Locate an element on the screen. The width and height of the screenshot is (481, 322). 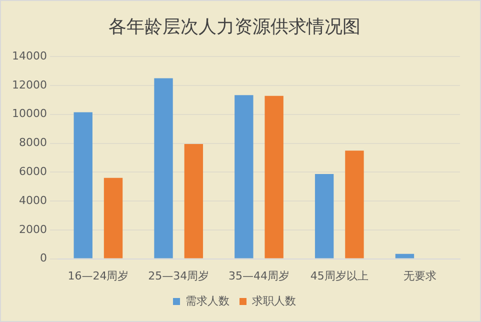
x-tick-label: 无要求 is located at coordinates (419, 275).